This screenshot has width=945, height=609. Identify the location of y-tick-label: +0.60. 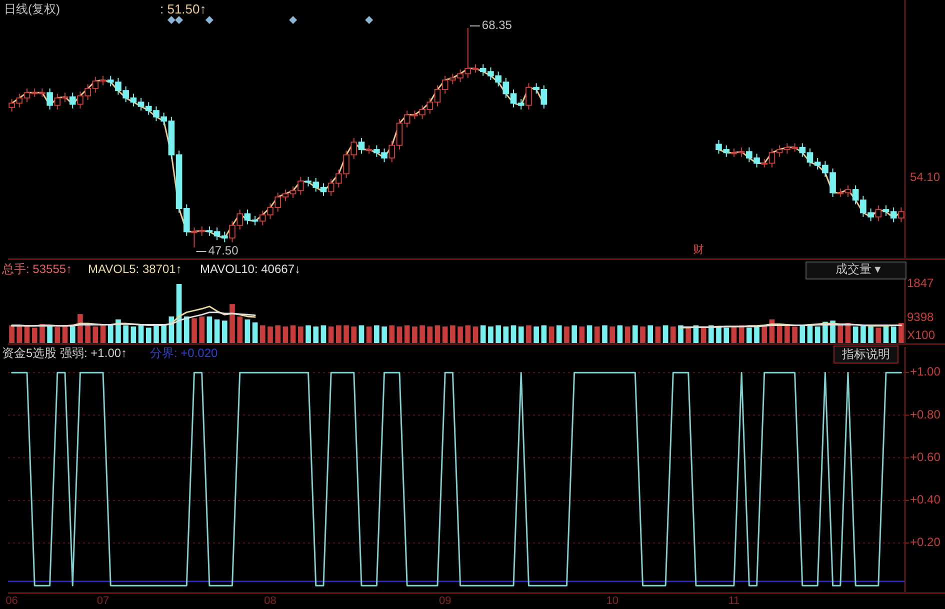
(925, 457).